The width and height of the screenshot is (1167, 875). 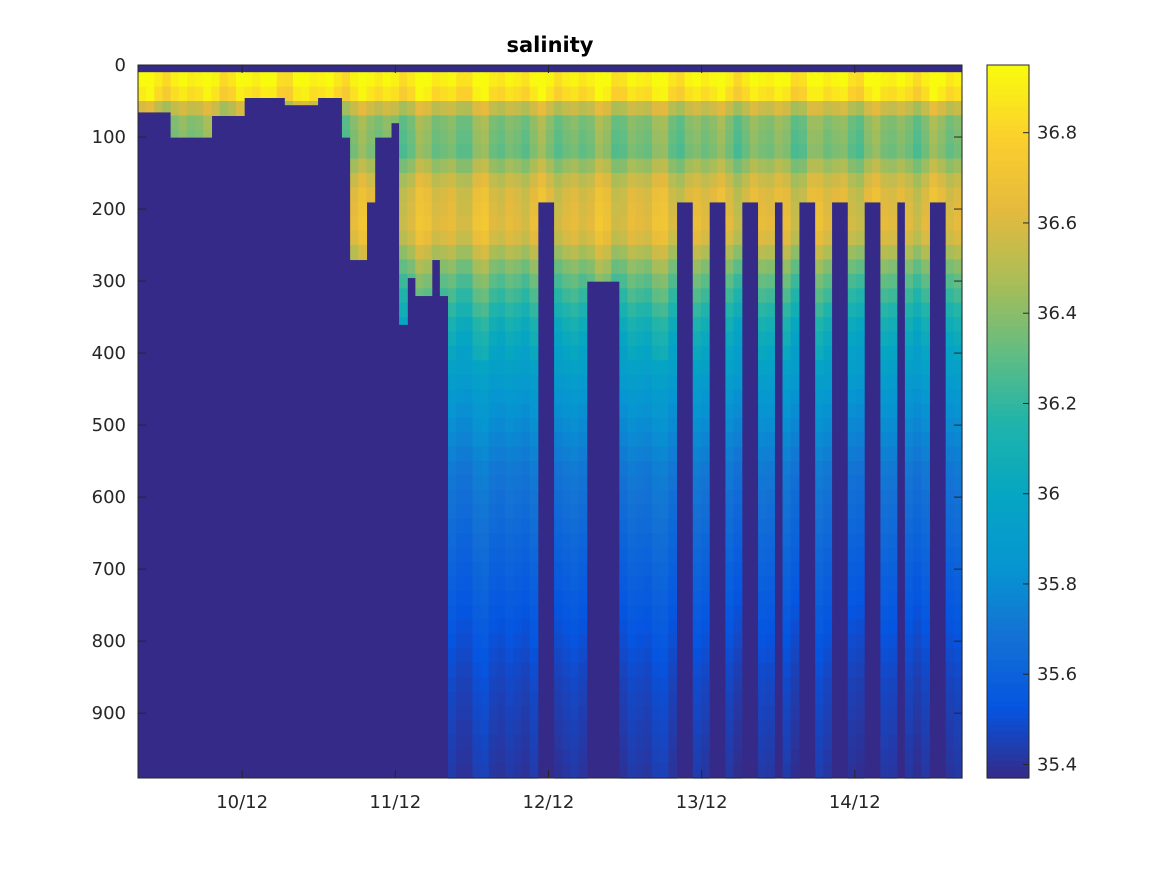 What do you see at coordinates (1057, 403) in the screenshot?
I see `colorbar-tick-label: 36.2` at bounding box center [1057, 403].